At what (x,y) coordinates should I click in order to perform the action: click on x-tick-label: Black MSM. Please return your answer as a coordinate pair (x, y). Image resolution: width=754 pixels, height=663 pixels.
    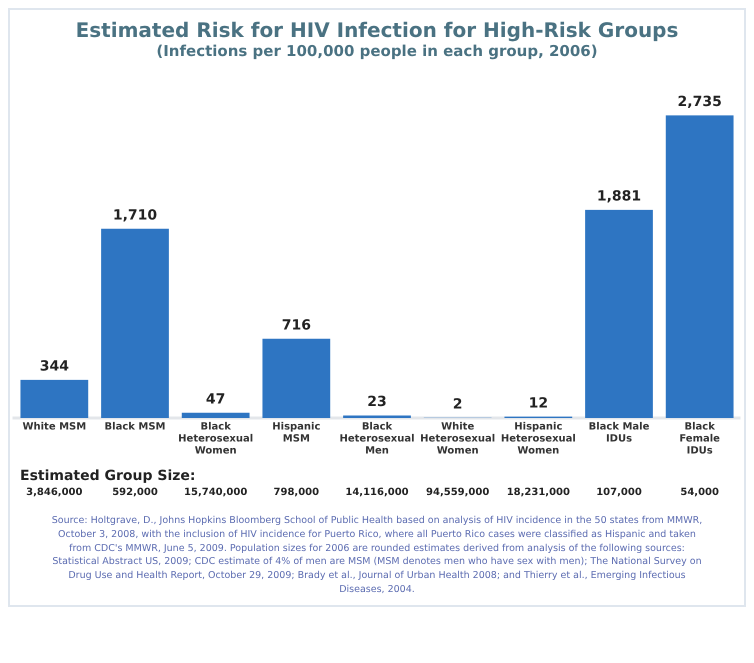
    Looking at the image, I should click on (135, 427).